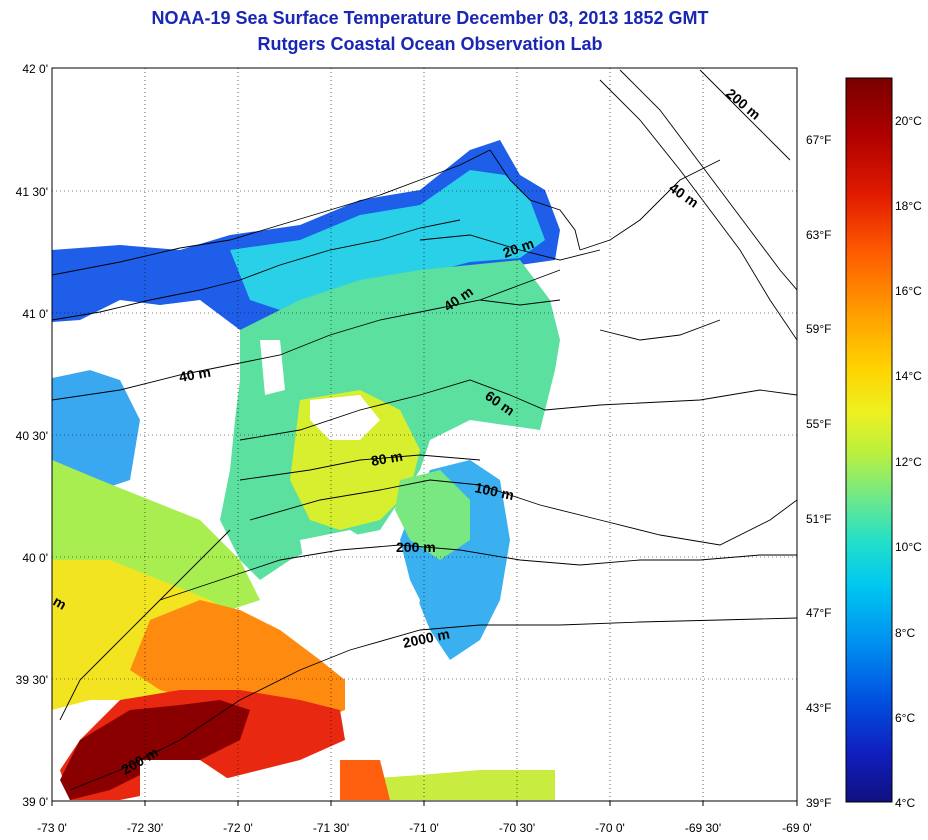 The image size is (928, 840). I want to click on colorbar, so click(869, 440).